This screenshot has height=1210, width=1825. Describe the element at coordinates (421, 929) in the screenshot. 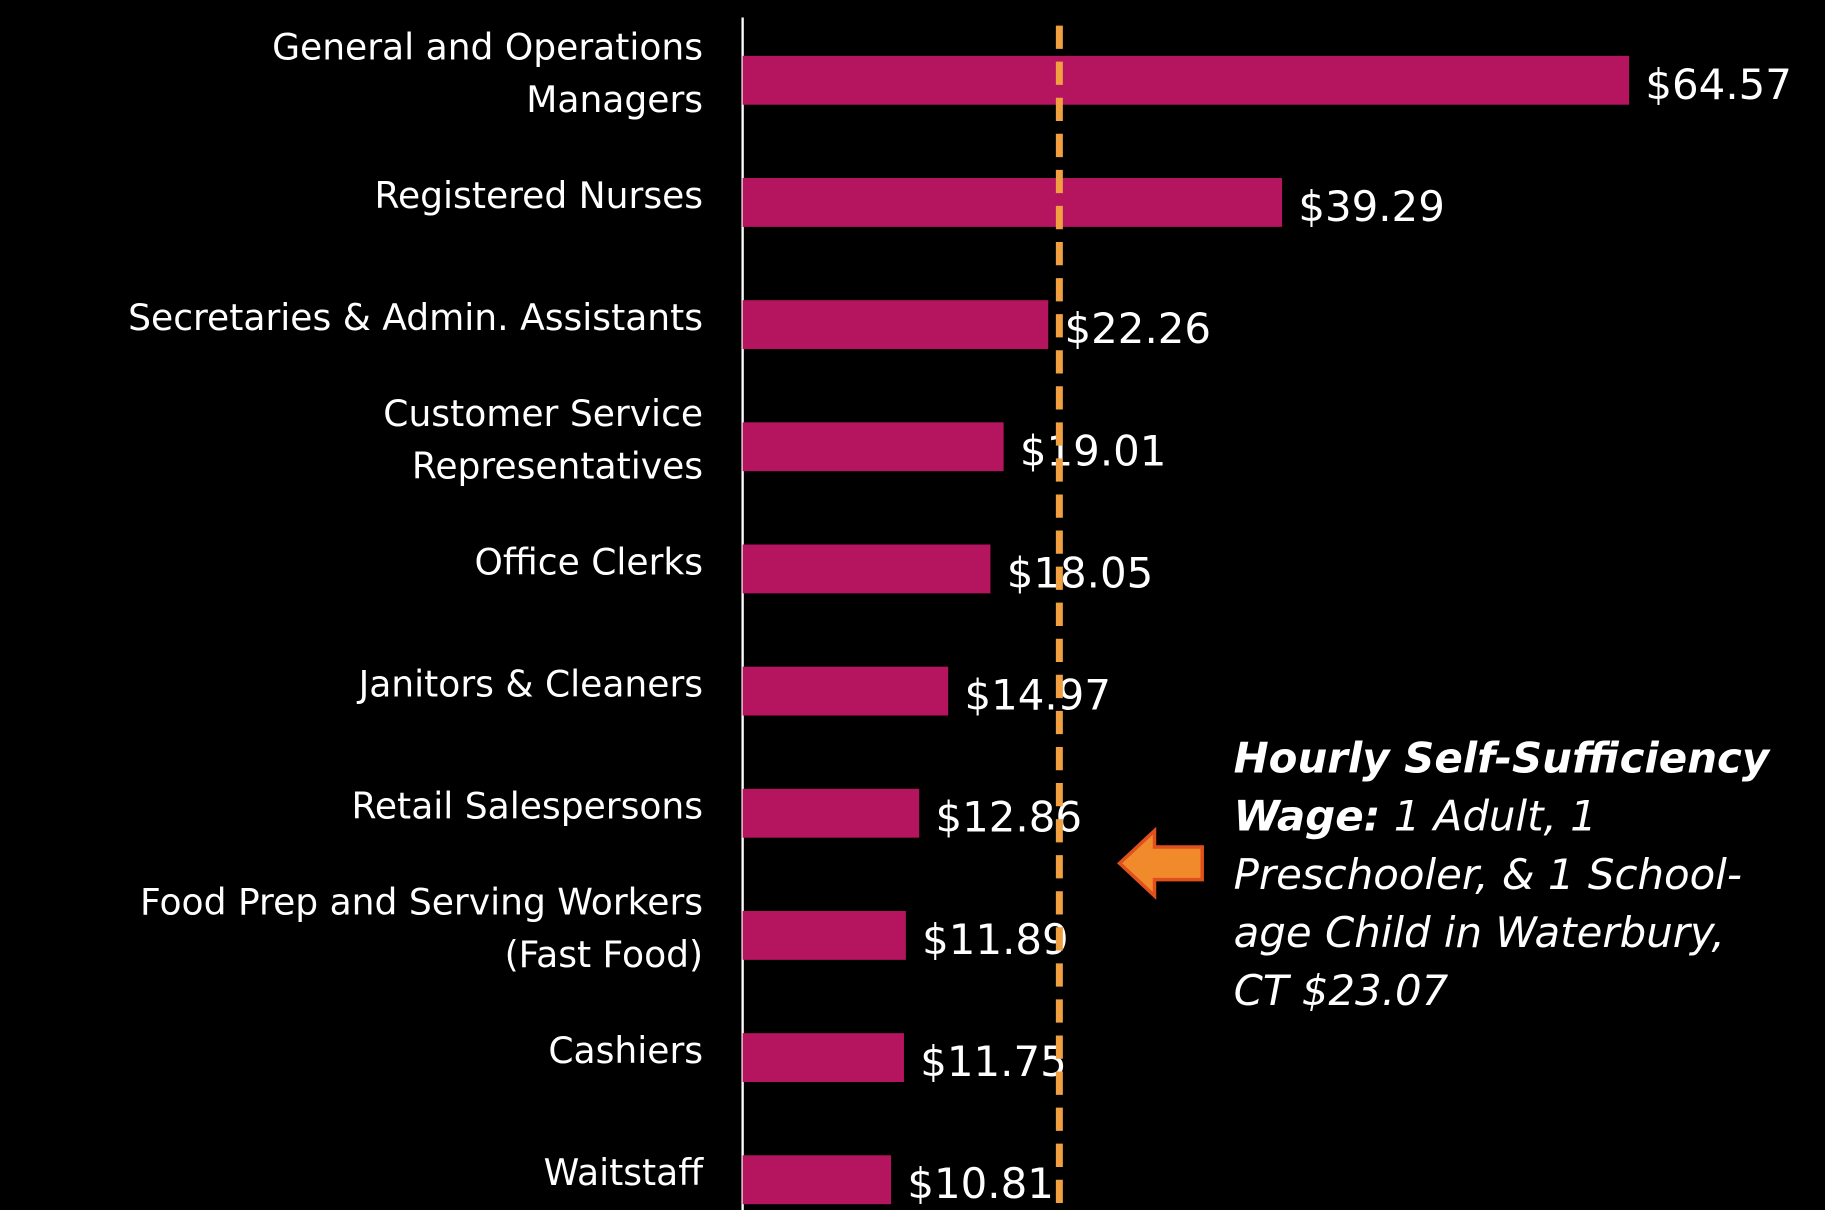

I see `category-label: Food Prep and Serving Workers (Fast Food)` at that location.